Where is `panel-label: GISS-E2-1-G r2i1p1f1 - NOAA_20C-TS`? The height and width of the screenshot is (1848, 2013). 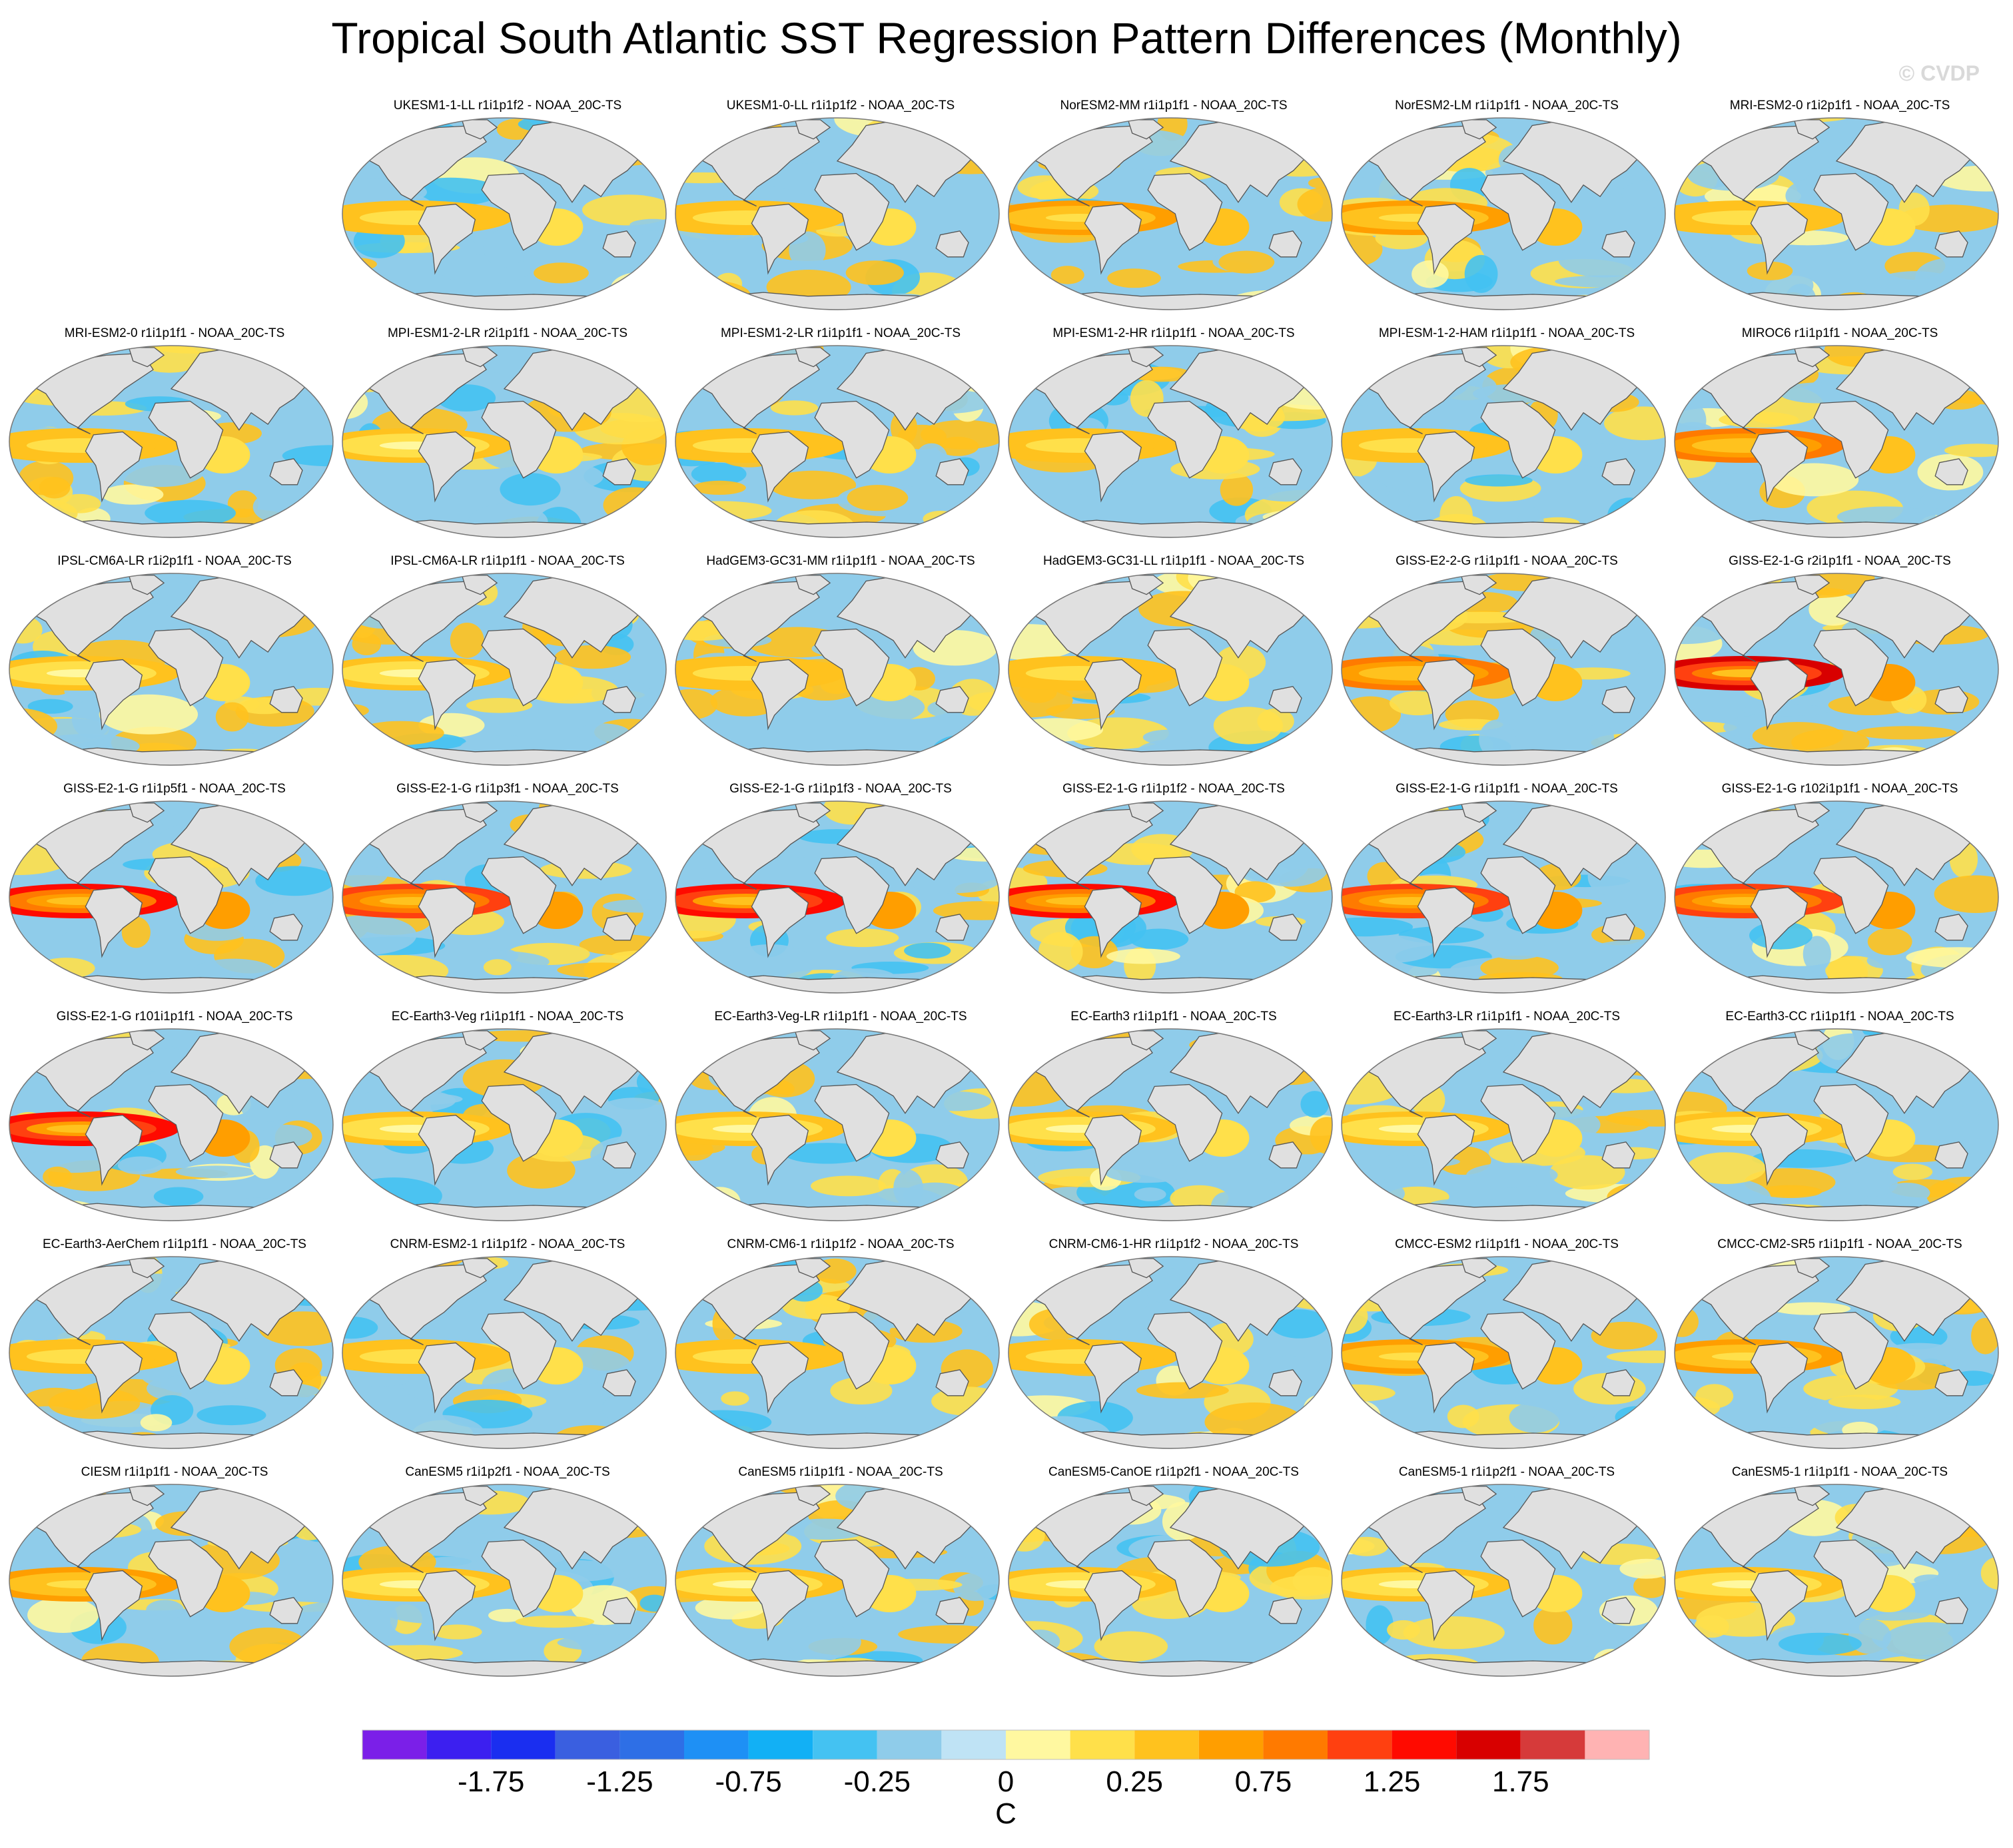
panel-label: GISS-E2-1-G r2i1p1f1 - NOAA_20C-TS is located at coordinates (1840, 561).